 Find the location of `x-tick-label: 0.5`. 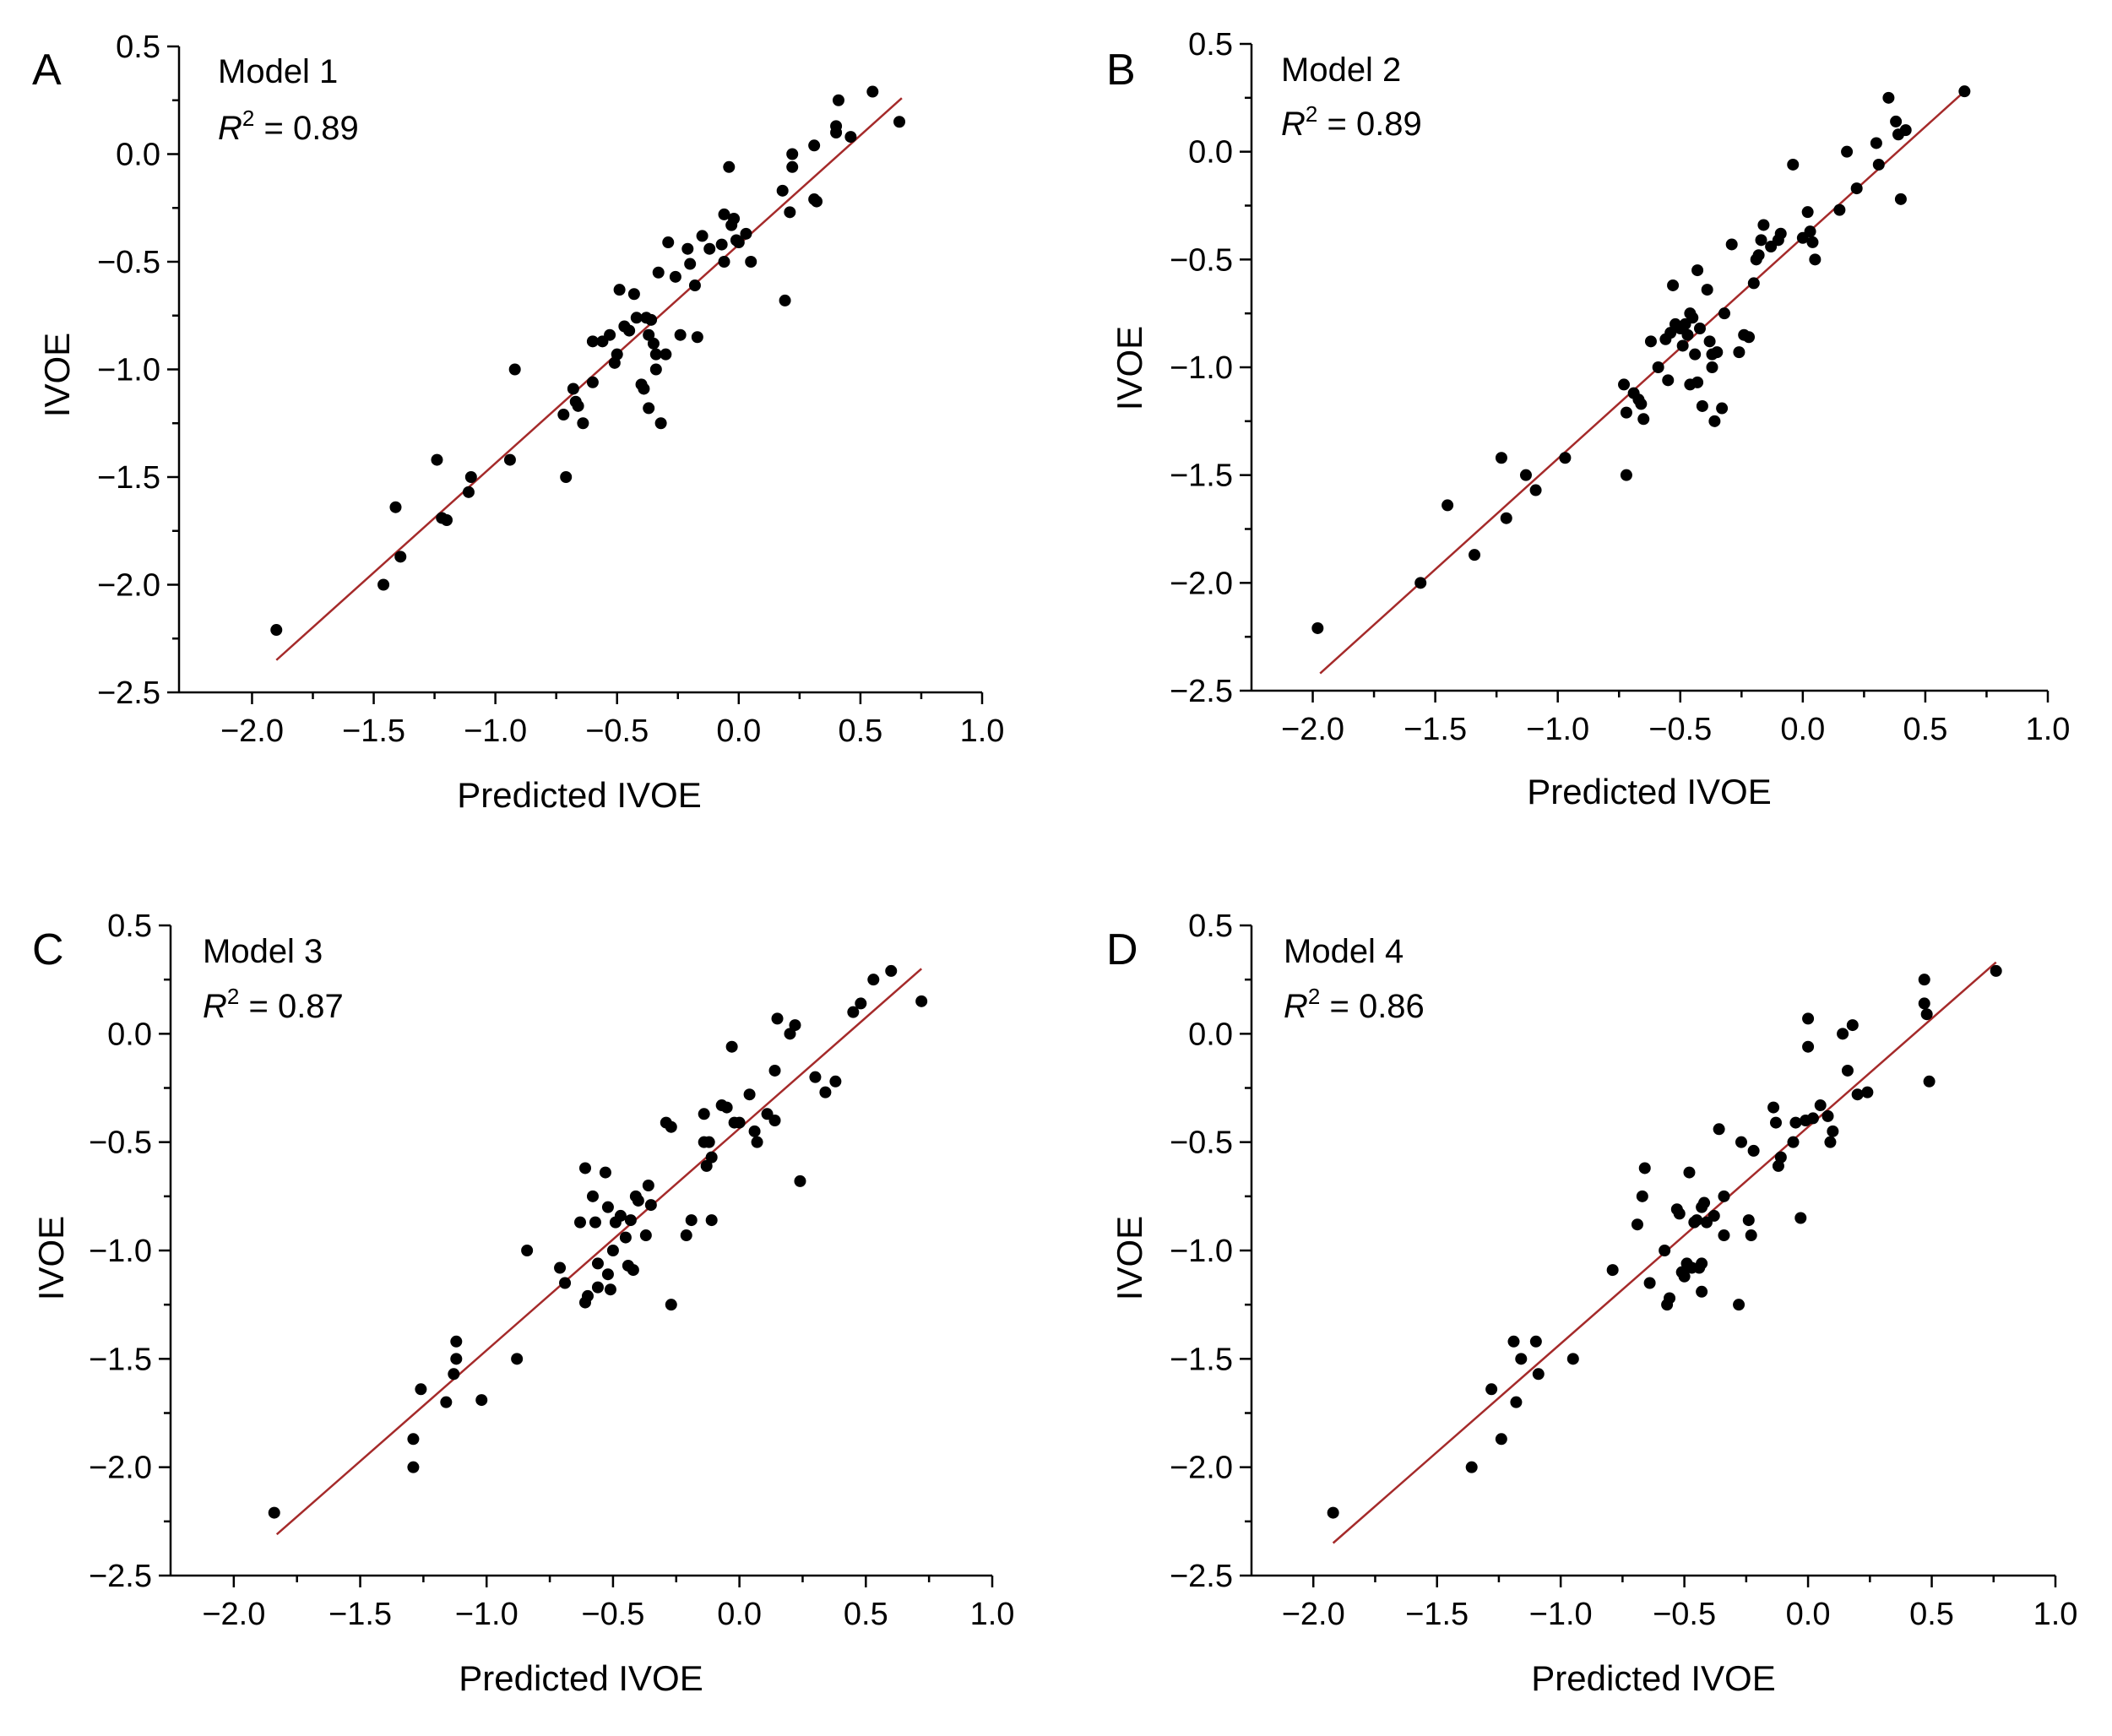

x-tick-label: 0.5 is located at coordinates (1926, 729).